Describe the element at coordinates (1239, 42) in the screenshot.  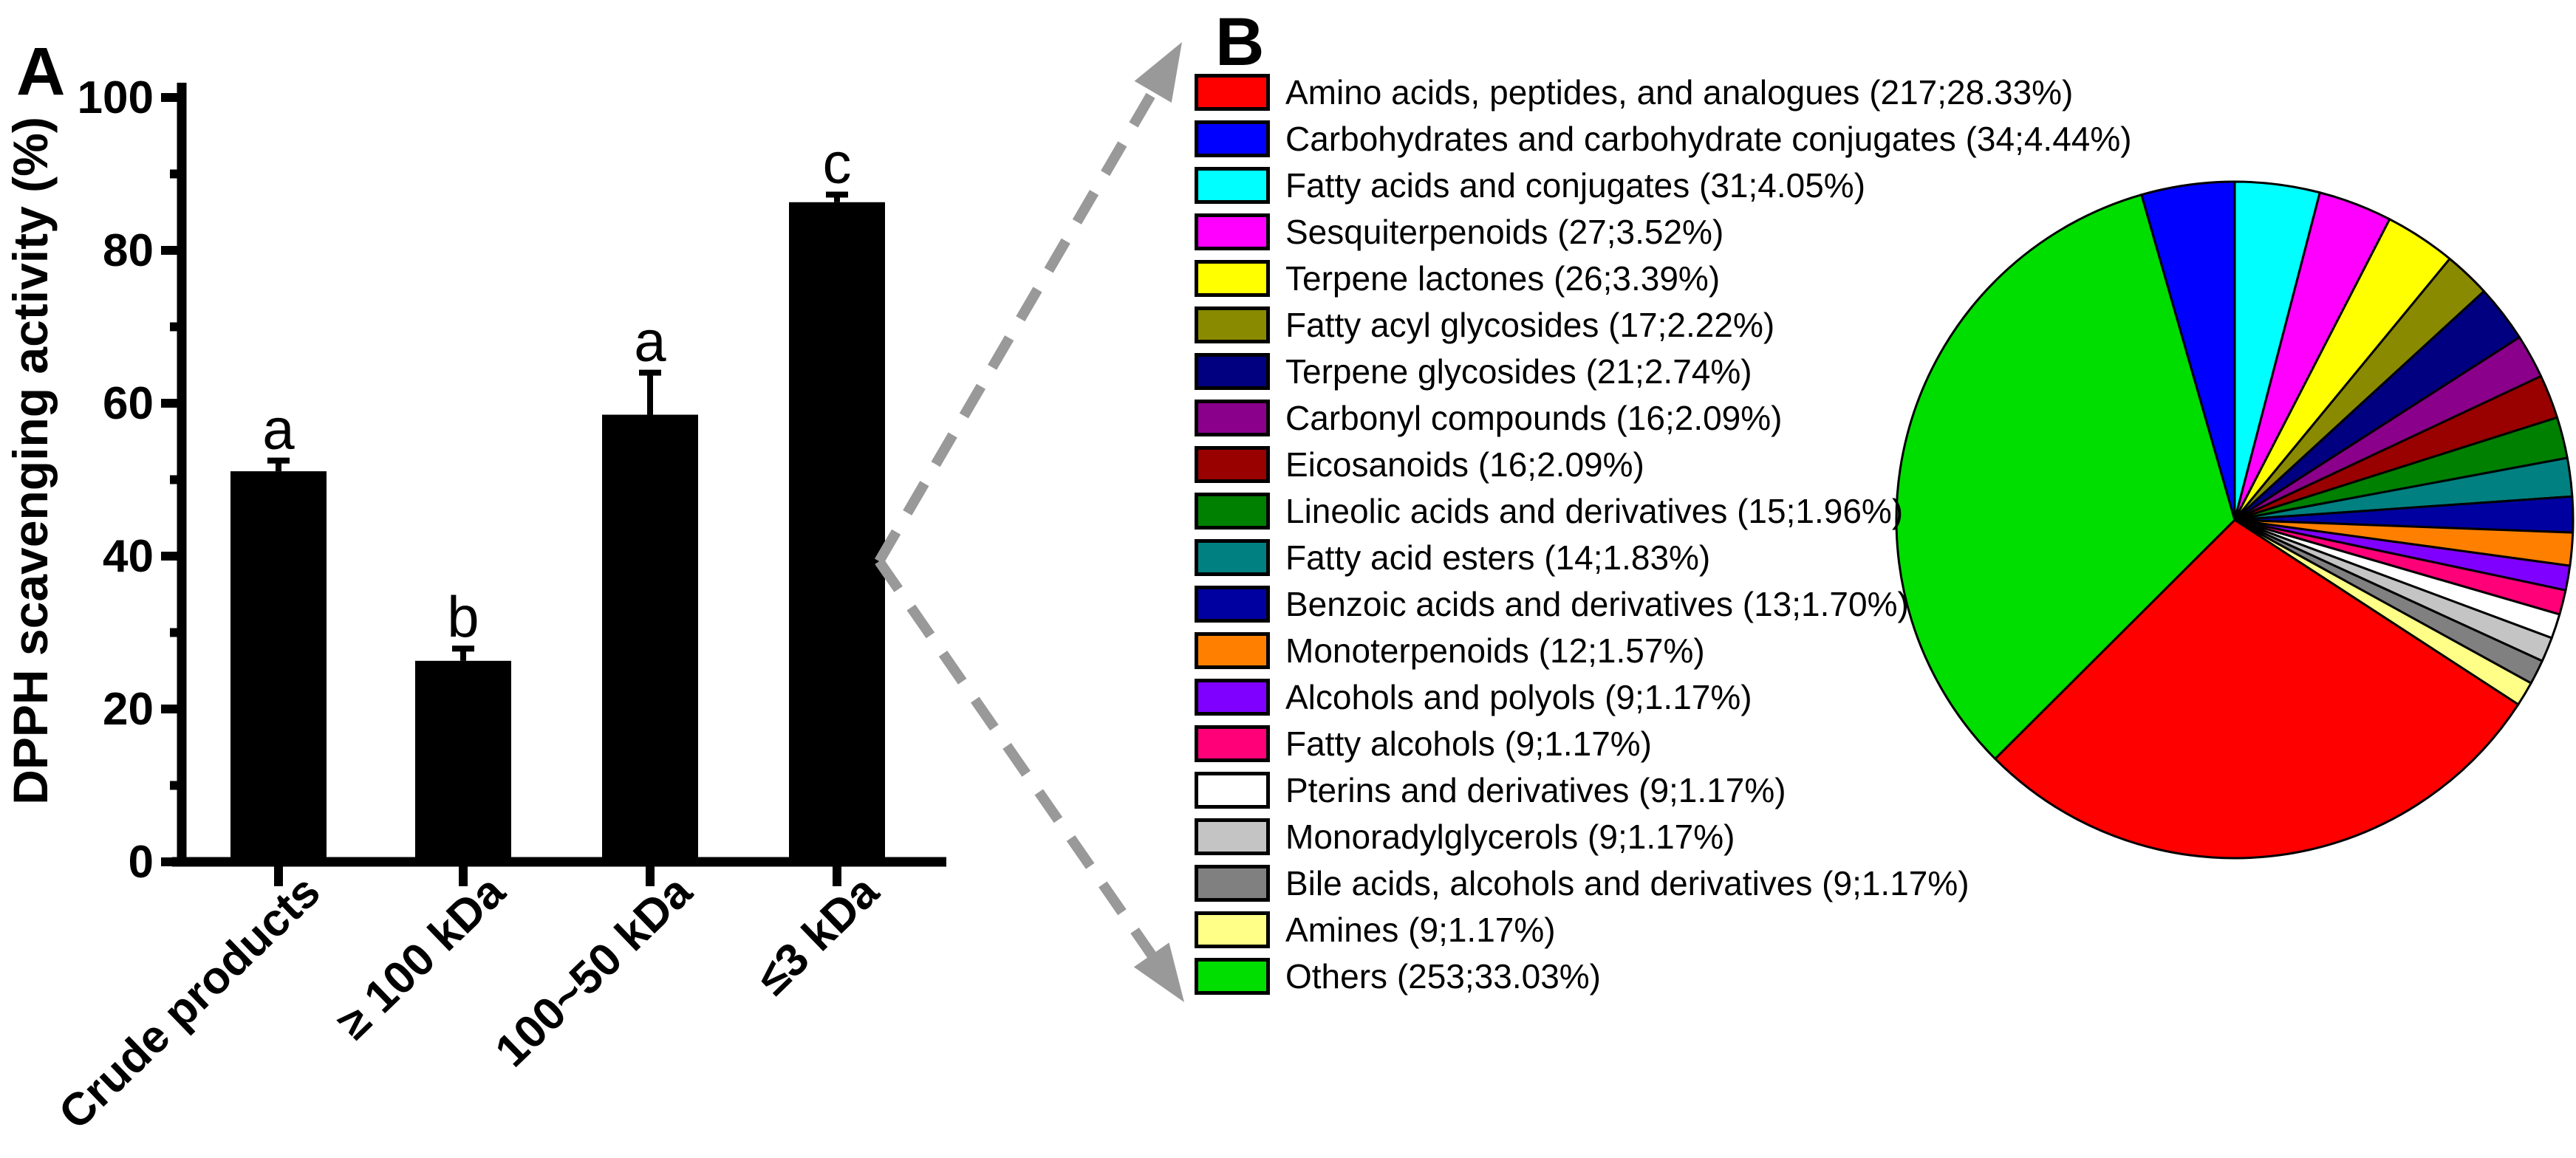
I see `panel-b-label: B` at that location.